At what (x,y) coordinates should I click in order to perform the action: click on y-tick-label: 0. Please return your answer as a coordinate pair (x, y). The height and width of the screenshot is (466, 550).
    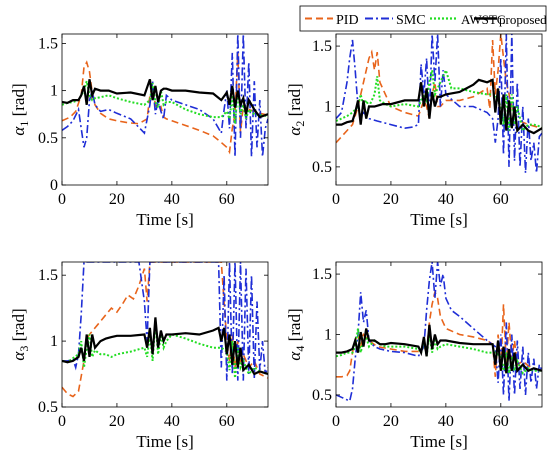
    Looking at the image, I should click on (54, 185).